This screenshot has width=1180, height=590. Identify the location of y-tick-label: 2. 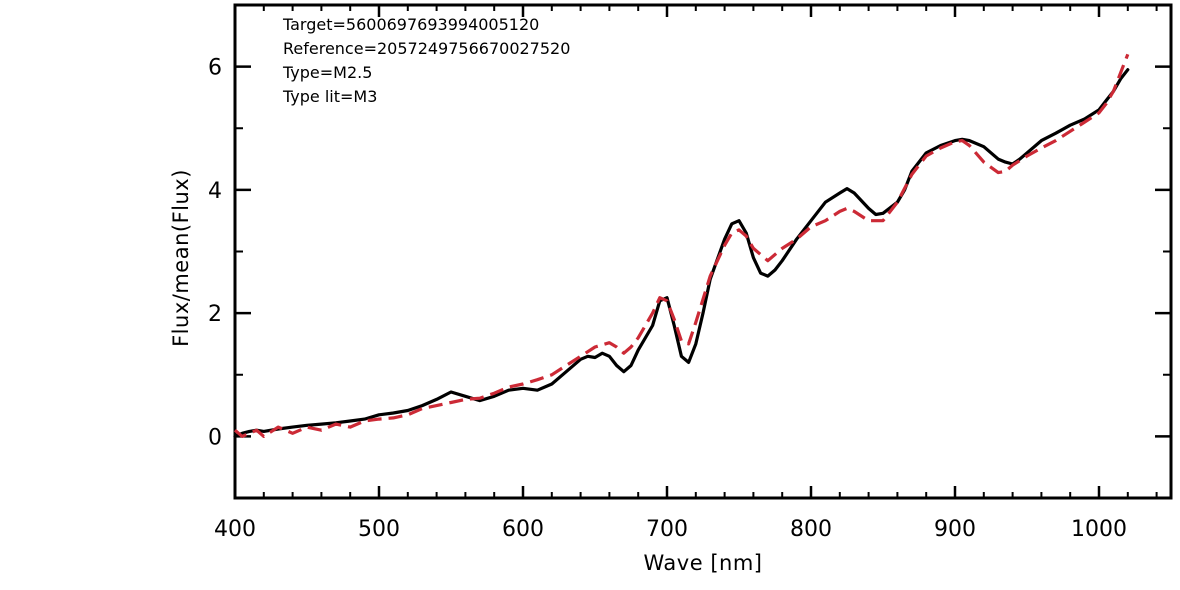
(215, 314).